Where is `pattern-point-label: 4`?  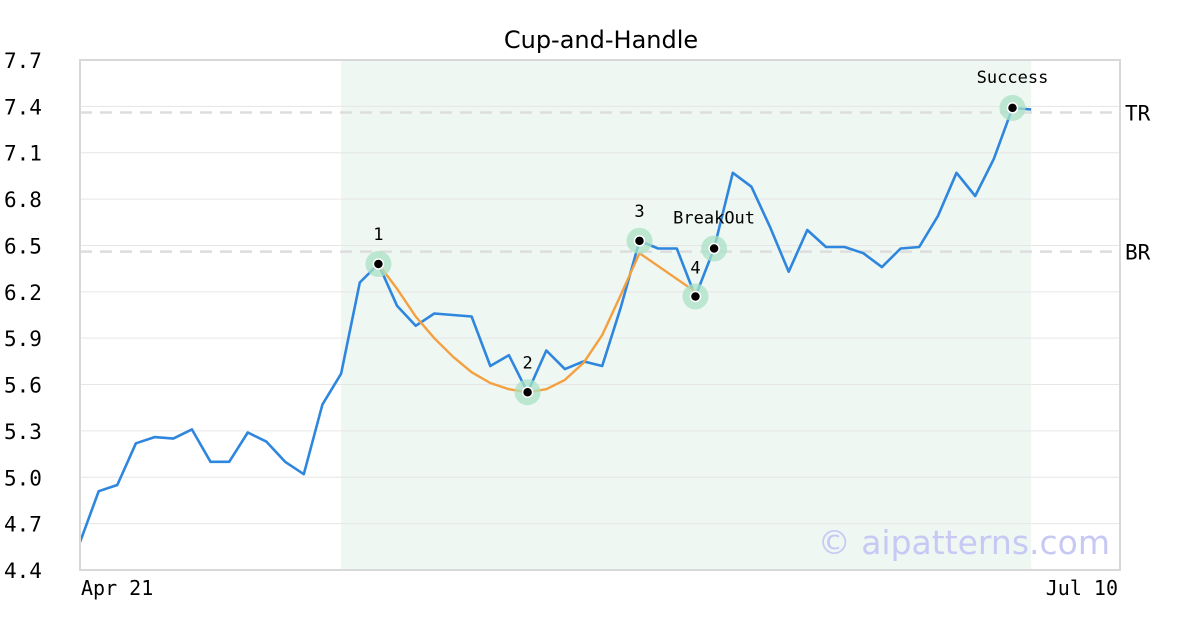
pattern-point-label: 4 is located at coordinates (695, 268).